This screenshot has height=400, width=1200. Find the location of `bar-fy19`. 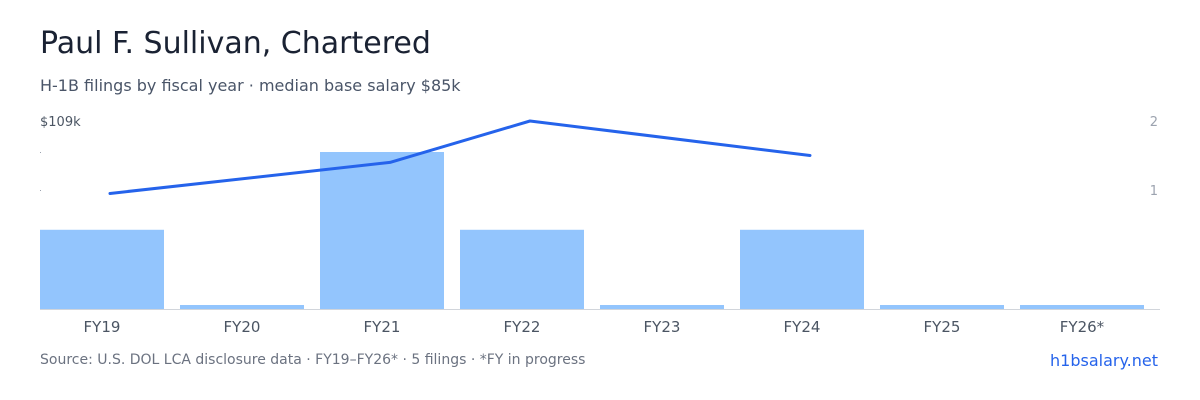

bar-fy19 is located at coordinates (102, 269).